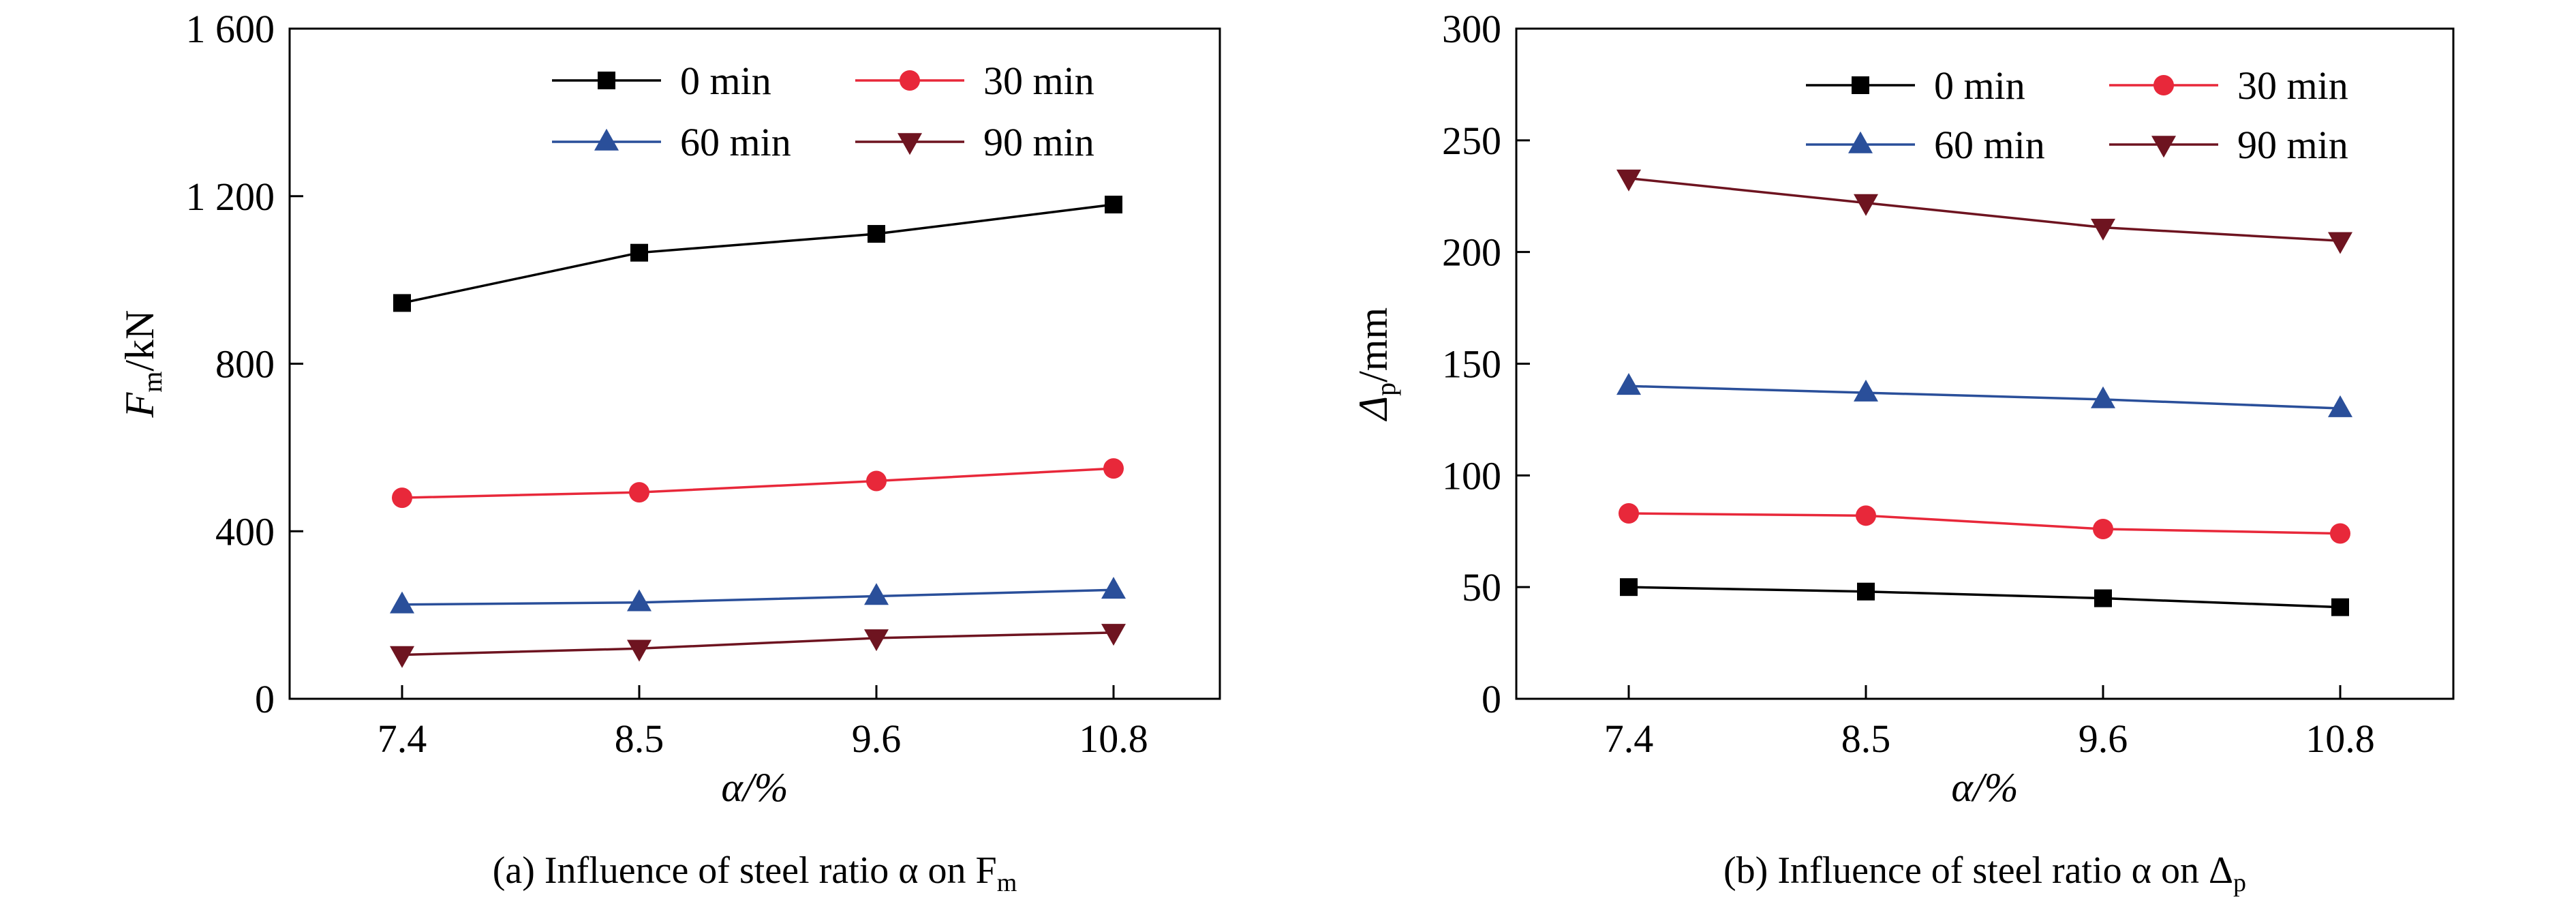  Describe the element at coordinates (245, 364) in the screenshot. I see `y-tick-label: 800` at that location.